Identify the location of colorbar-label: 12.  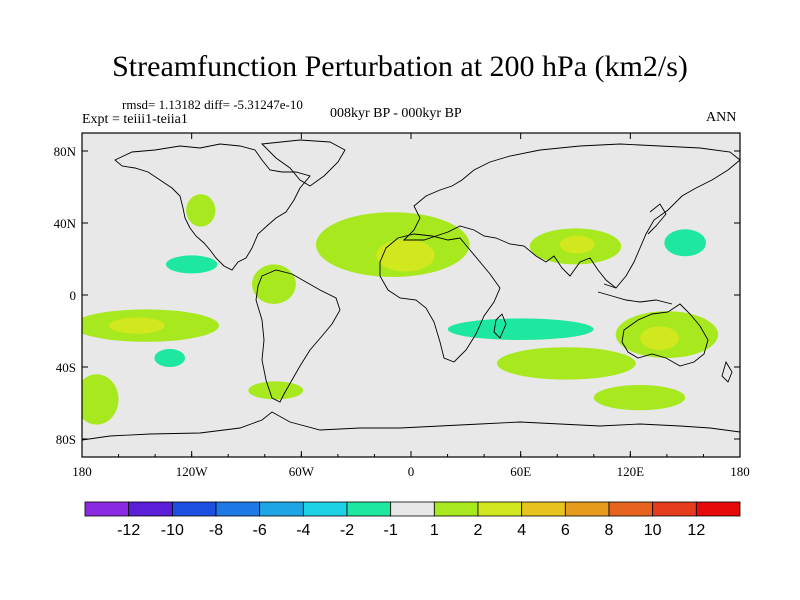
(696, 530).